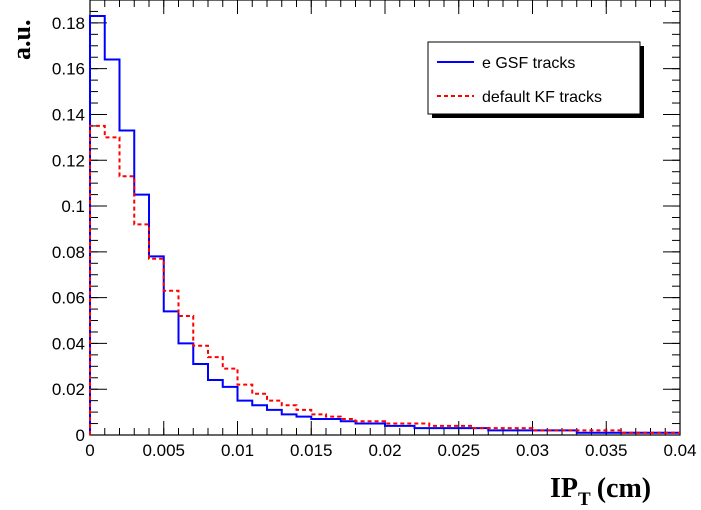  Describe the element at coordinates (679, 450) in the screenshot. I see `x-tick-label: 0.04` at that location.